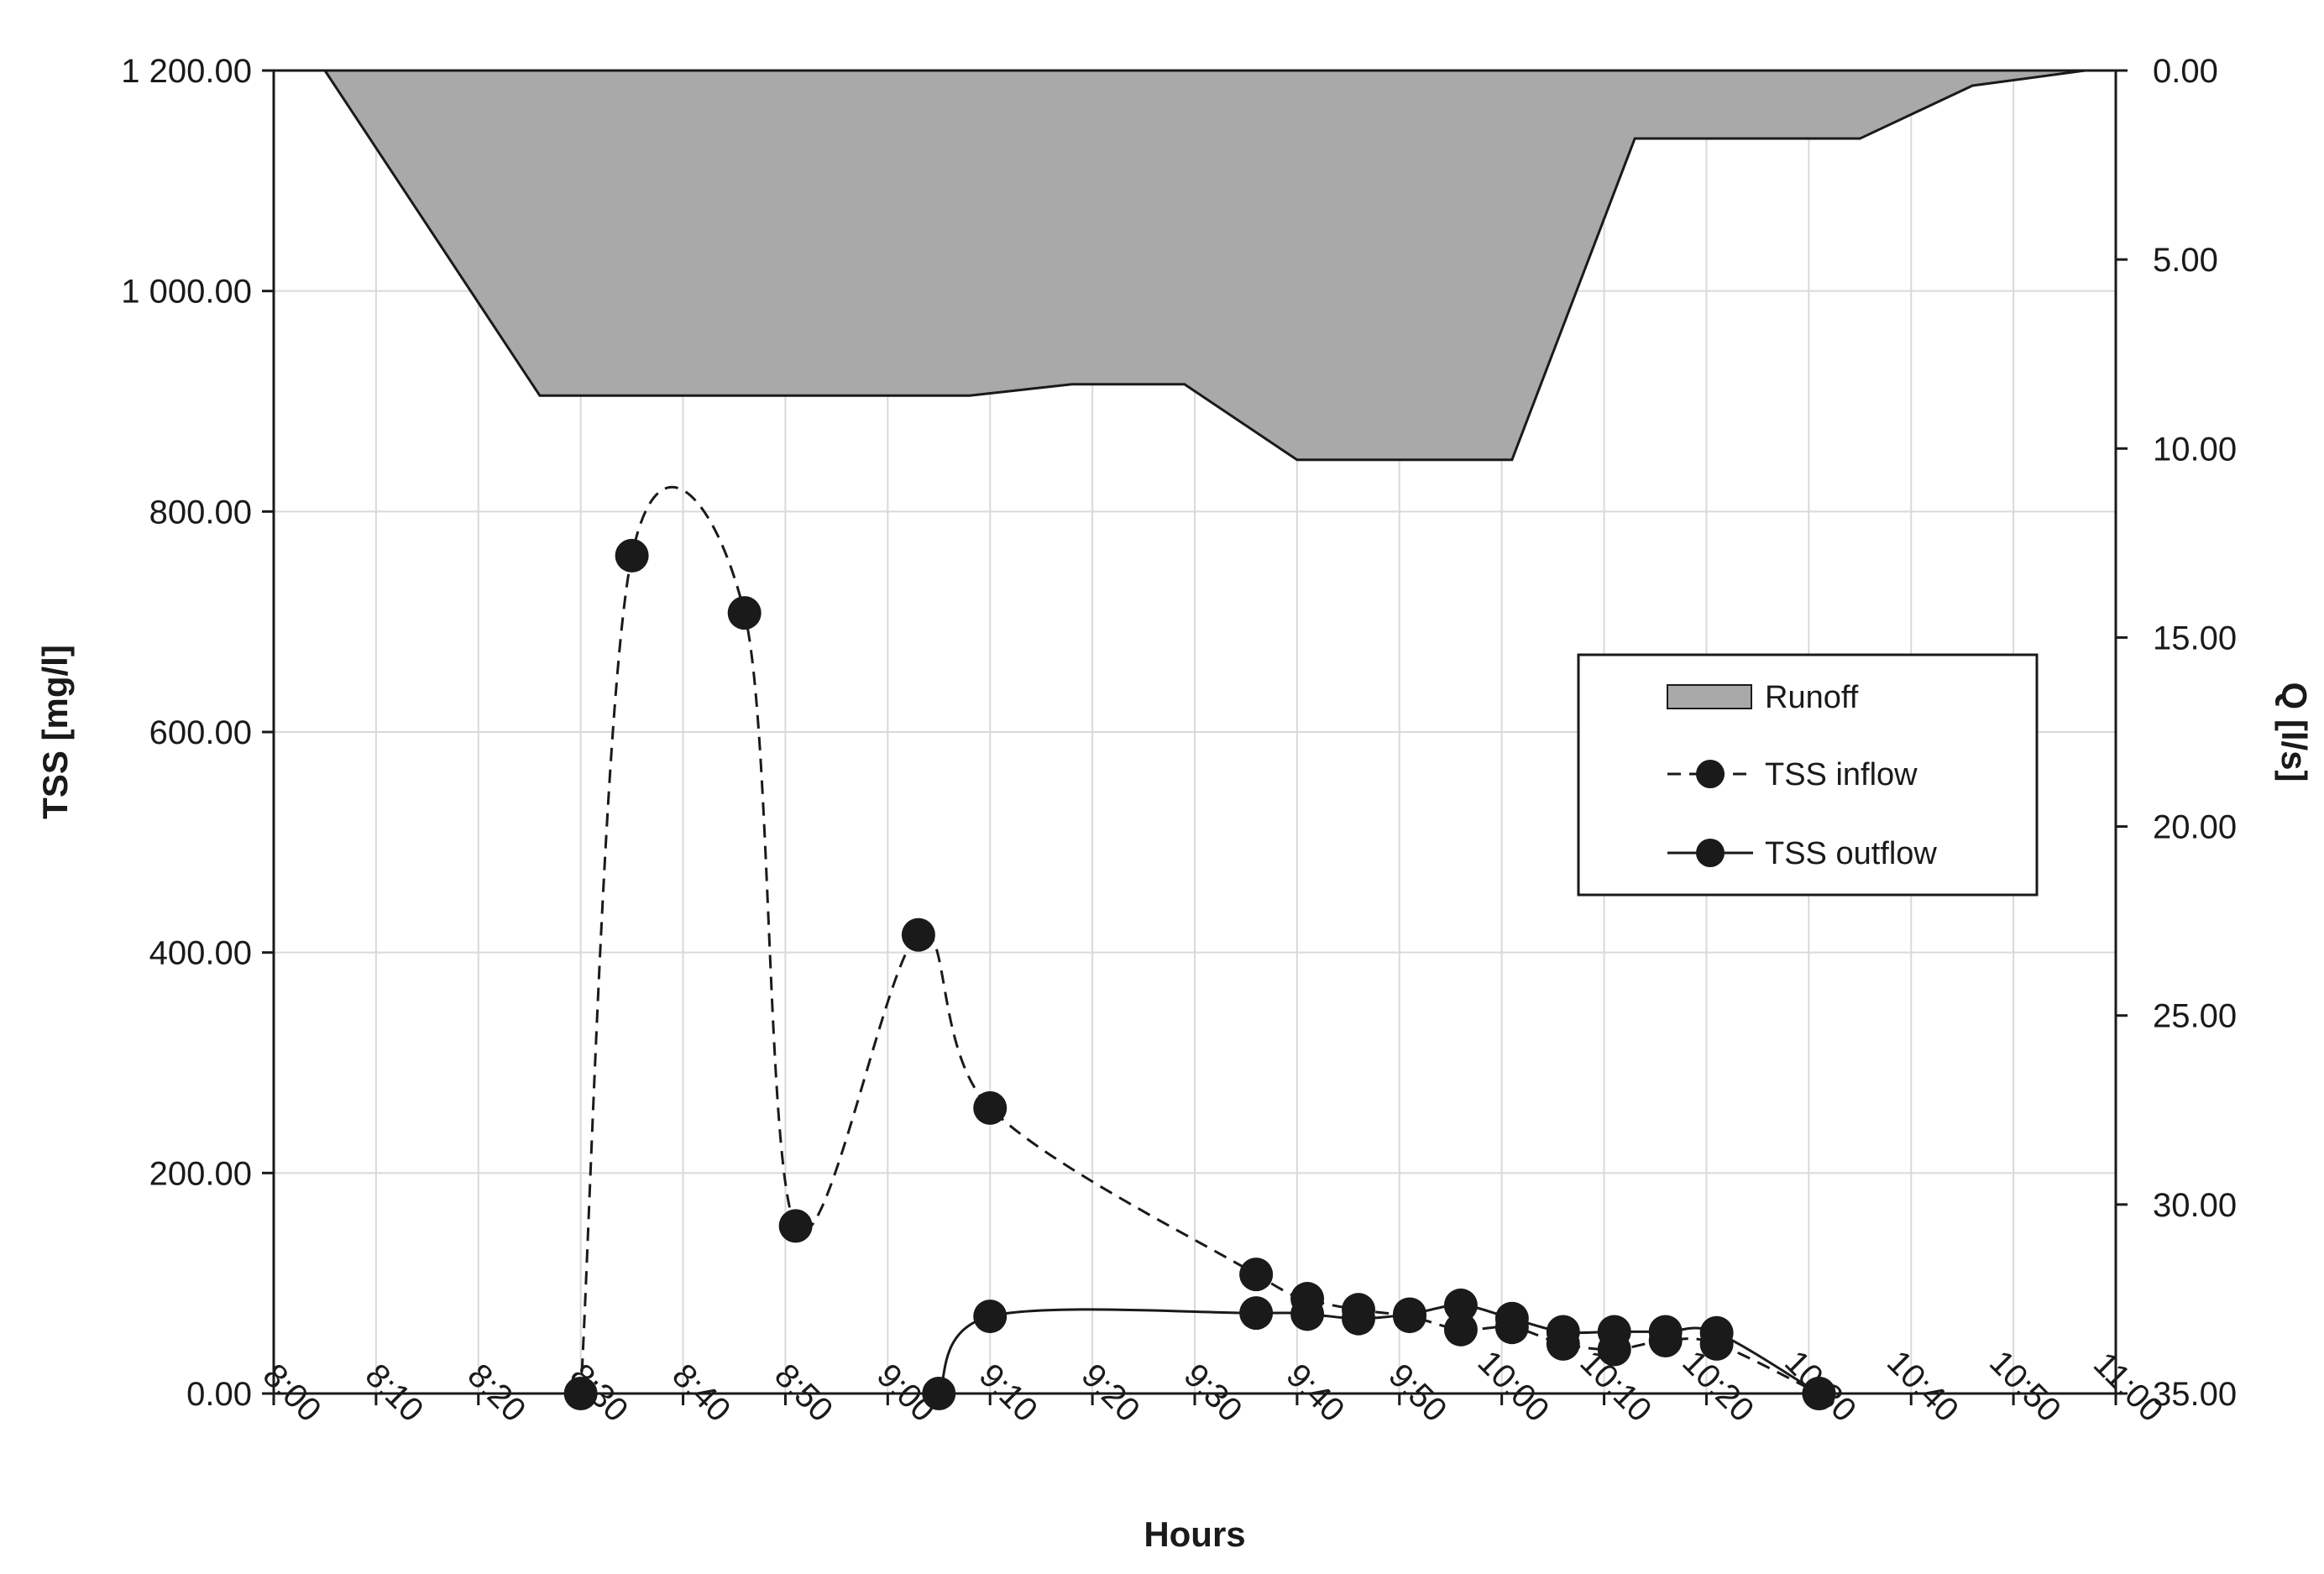 The width and height of the screenshot is (2324, 1574). I want to click on y2-tick-label: 15.00, so click(2195, 638).